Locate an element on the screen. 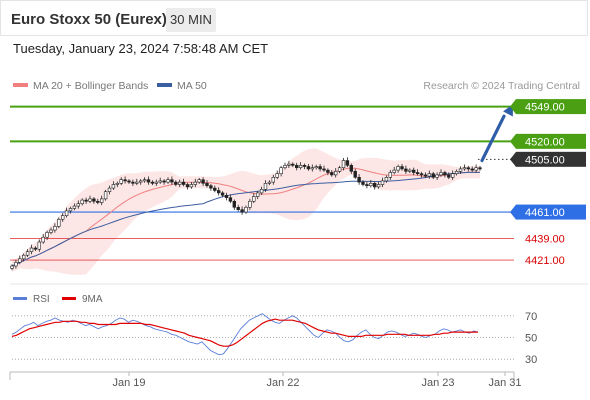  level-tag-4461.00 is located at coordinates (551, 212).